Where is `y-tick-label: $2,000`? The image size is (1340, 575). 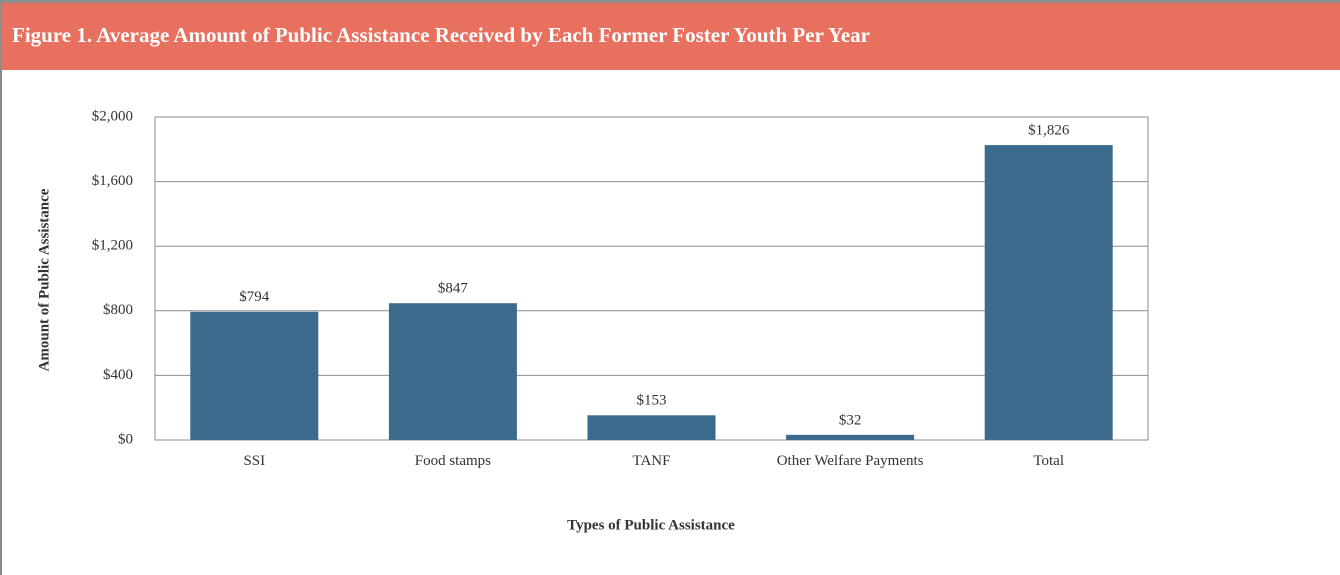 y-tick-label: $2,000 is located at coordinates (112, 116).